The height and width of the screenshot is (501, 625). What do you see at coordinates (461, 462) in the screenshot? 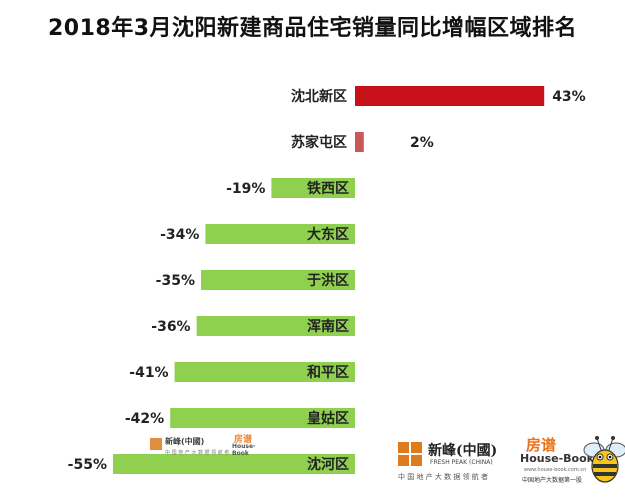
I see `xinfeng-logo-en: FRESH PEAK (CHINA)` at bounding box center [461, 462].